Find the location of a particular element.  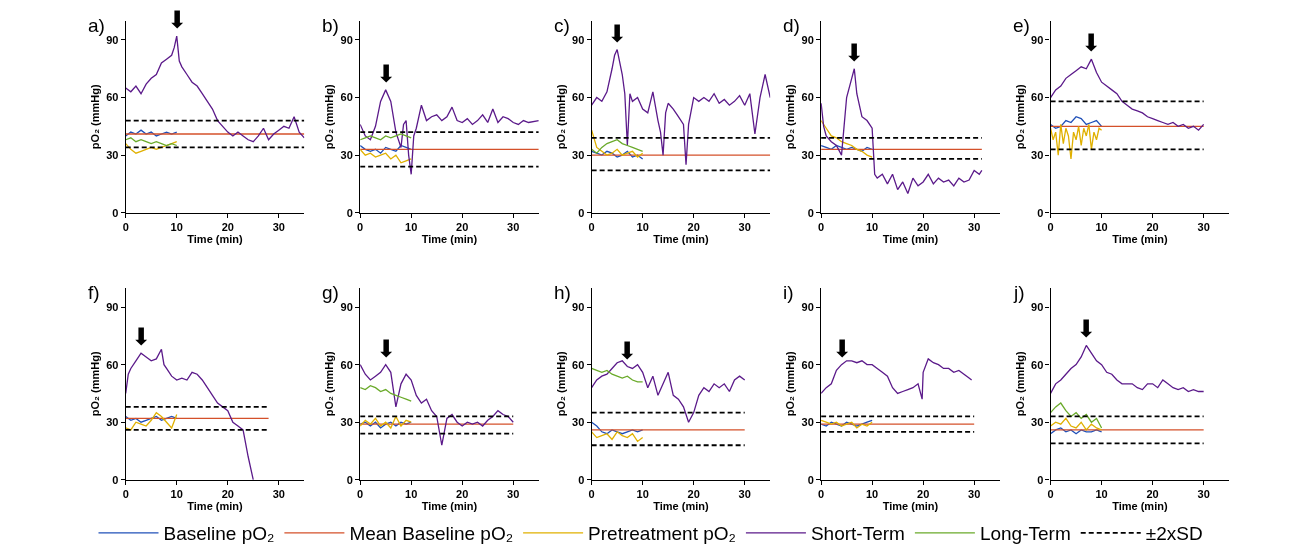

legend-label: Pretreatment pO₂ is located at coordinates (662, 534).